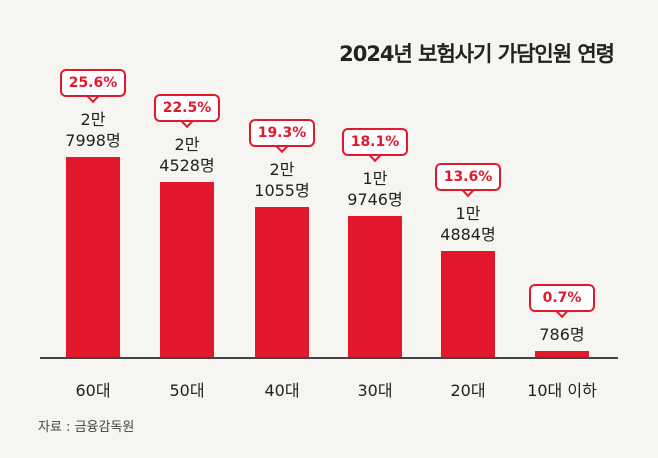  Describe the element at coordinates (468, 390) in the screenshot. I see `x-tick-label: 20대` at that location.